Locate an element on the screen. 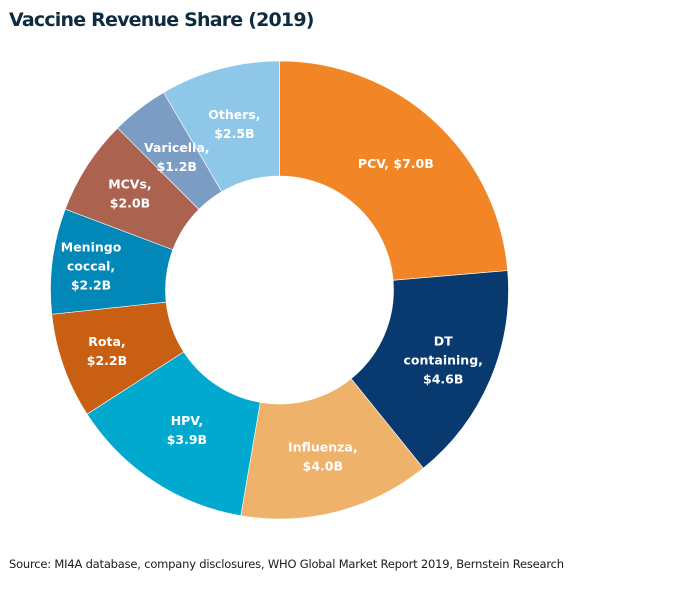  chart-title: Vaccine Revenue Share (2019) is located at coordinates (161, 20).